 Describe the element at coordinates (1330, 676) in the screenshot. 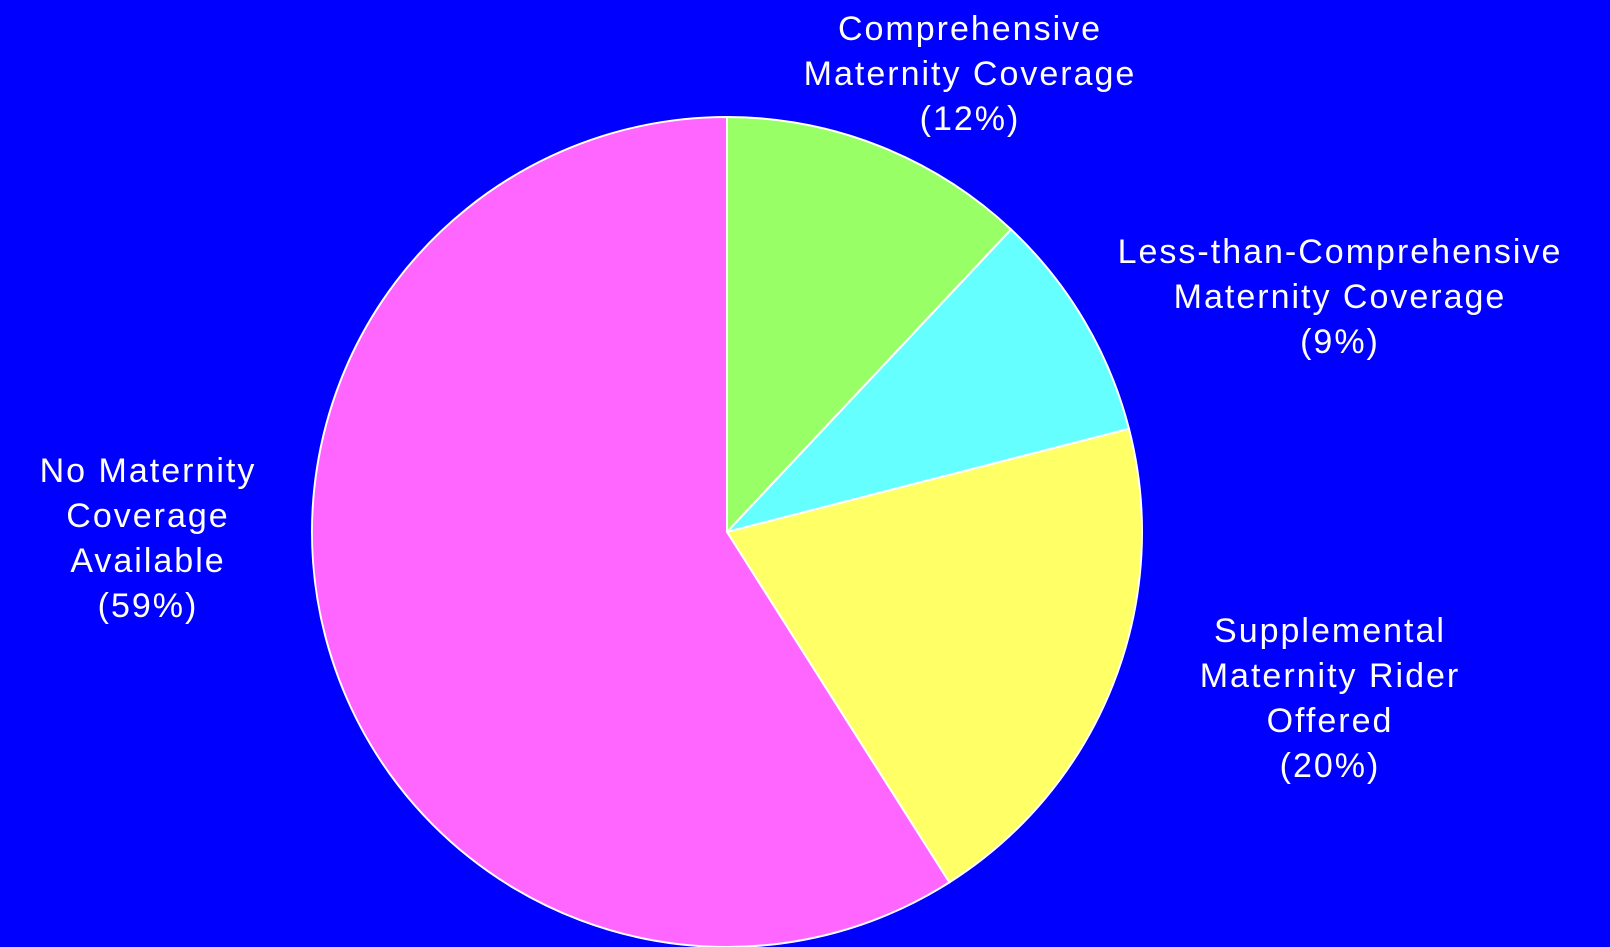

I see `slice-label-line: Maternity Rider` at that location.